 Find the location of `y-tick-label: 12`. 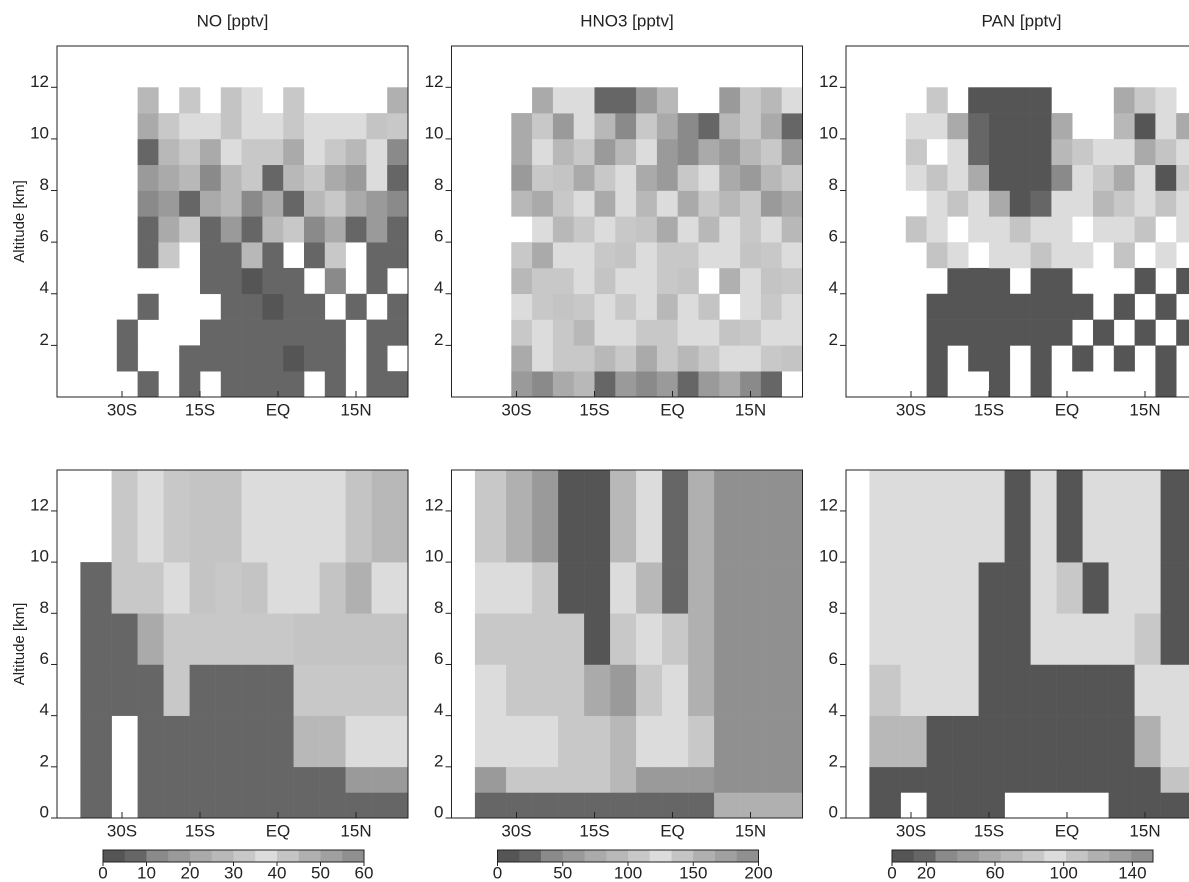

y-tick-label: 12 is located at coordinates (828, 81).